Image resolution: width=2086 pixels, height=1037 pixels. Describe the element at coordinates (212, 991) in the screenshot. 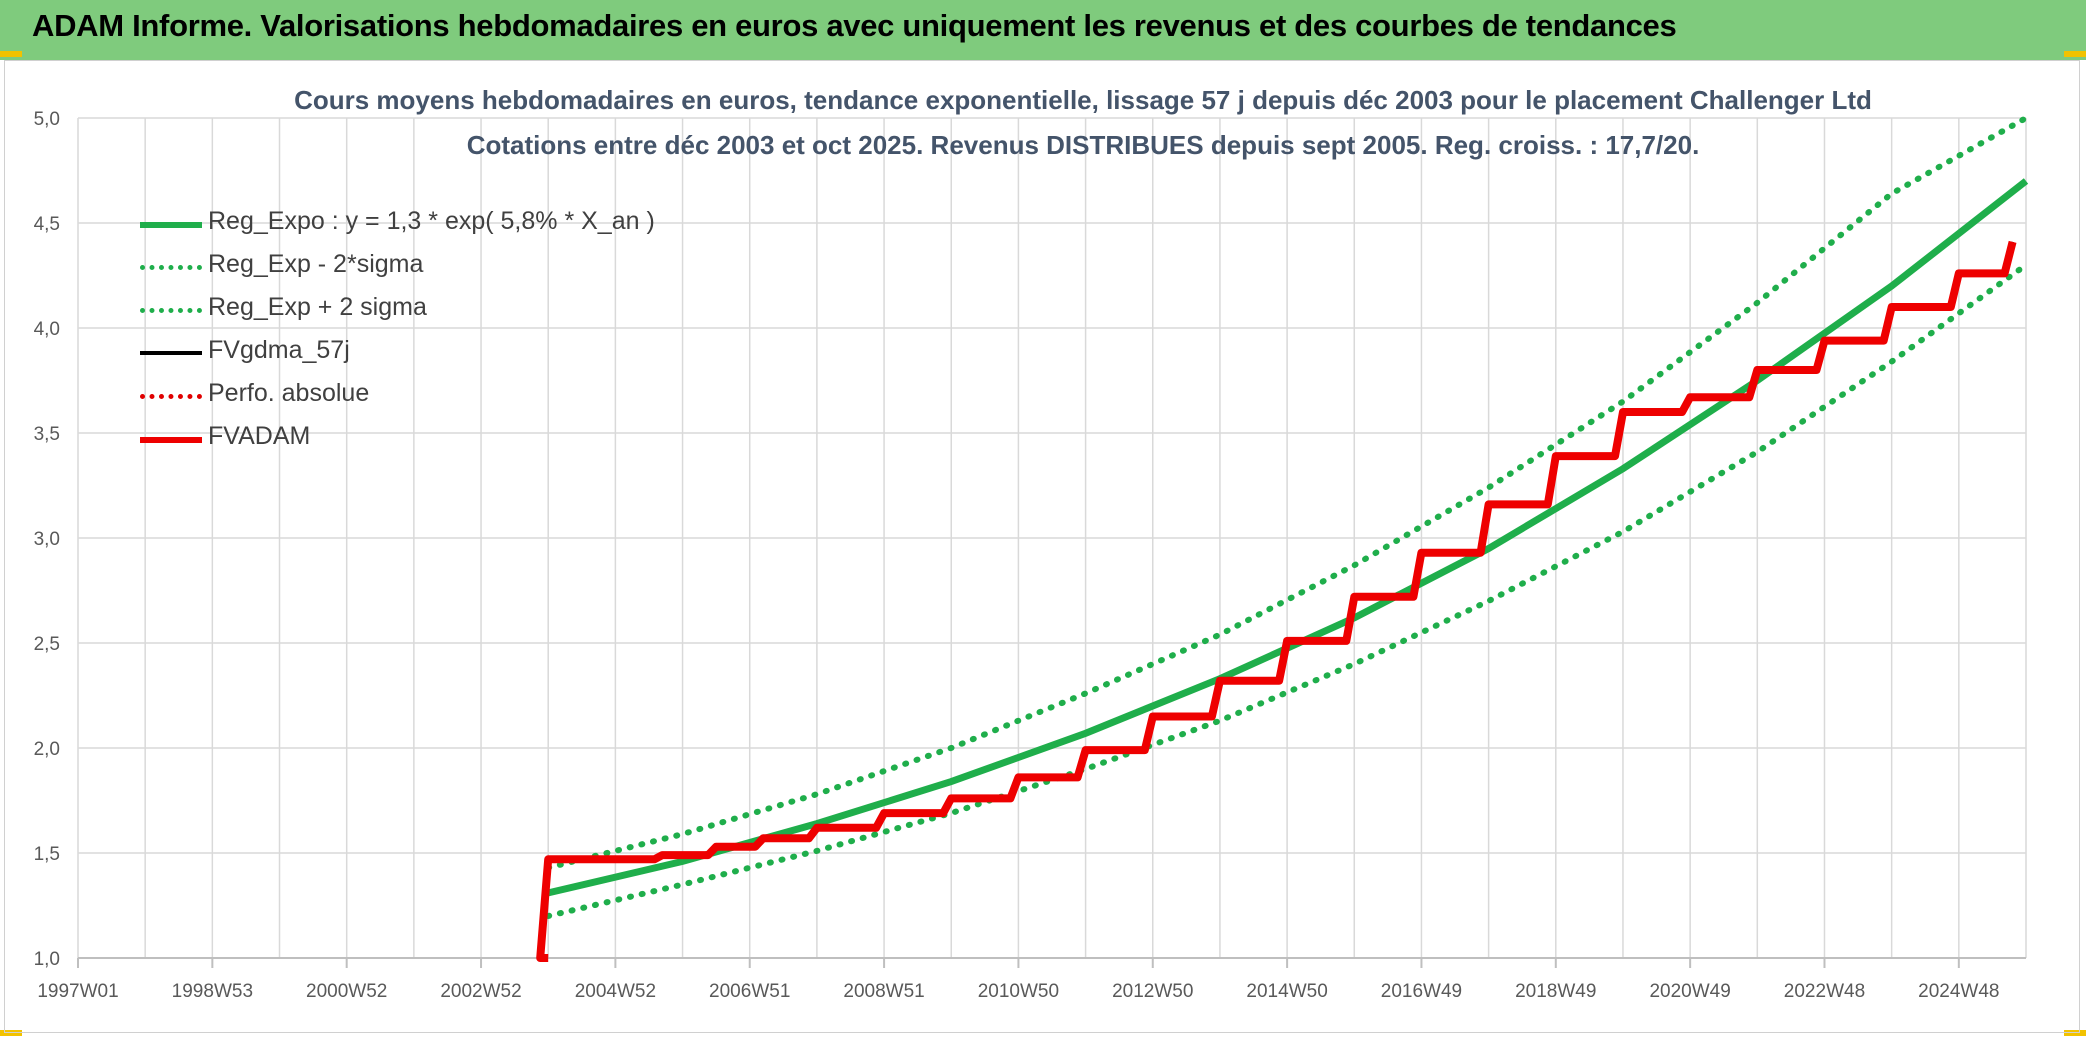

I see `x-tick-label: 1998W53` at that location.